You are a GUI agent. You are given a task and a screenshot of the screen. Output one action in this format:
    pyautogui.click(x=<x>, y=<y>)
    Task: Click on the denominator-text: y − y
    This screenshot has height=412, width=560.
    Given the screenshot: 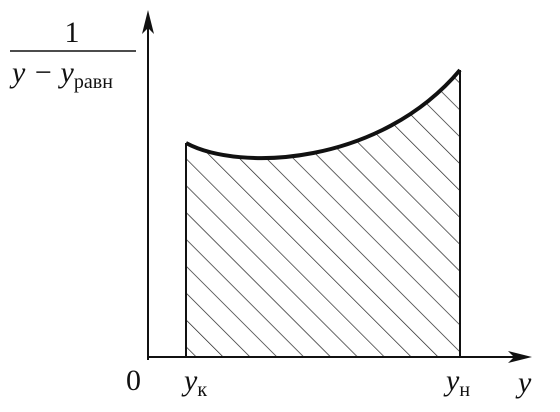 What is the action you would take?
    pyautogui.click(x=42, y=72)
    